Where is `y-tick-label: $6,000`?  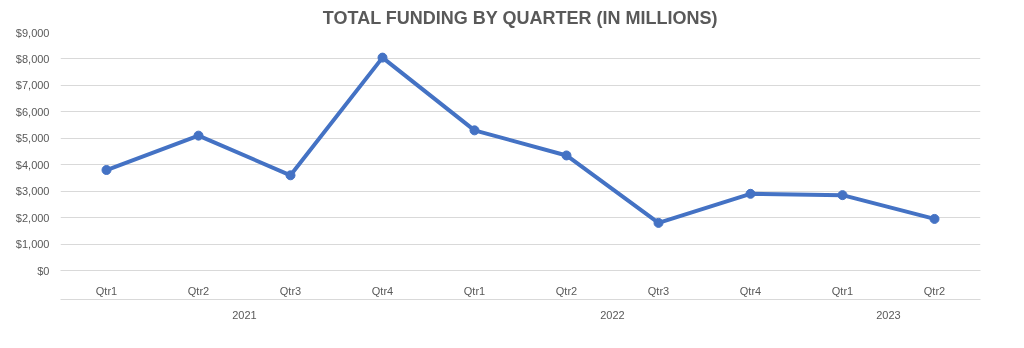 y-tick-label: $6,000 is located at coordinates (32, 111).